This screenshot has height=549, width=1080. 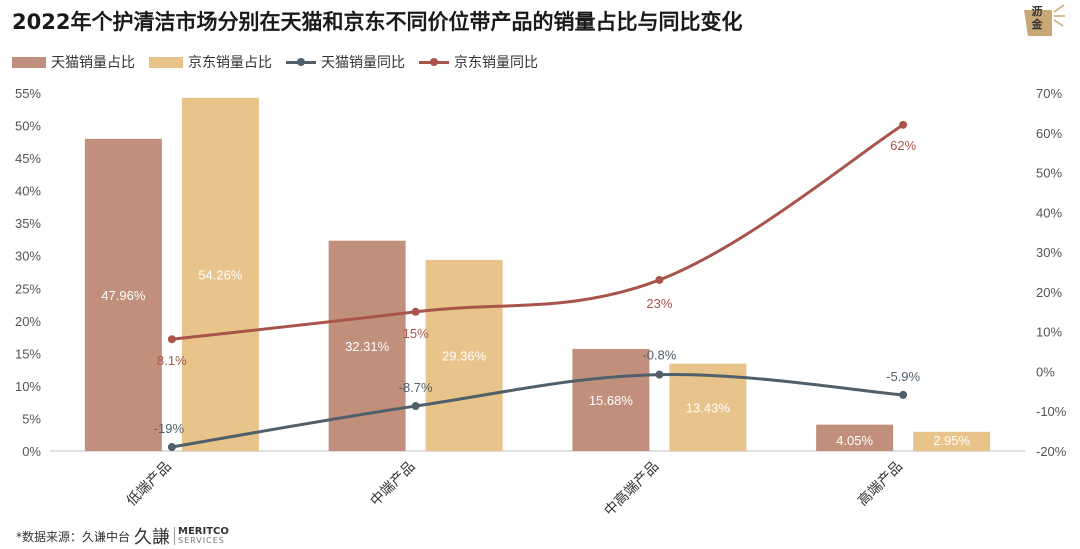 I want to click on y-left-tick-label: 10%, so click(x=28, y=386).